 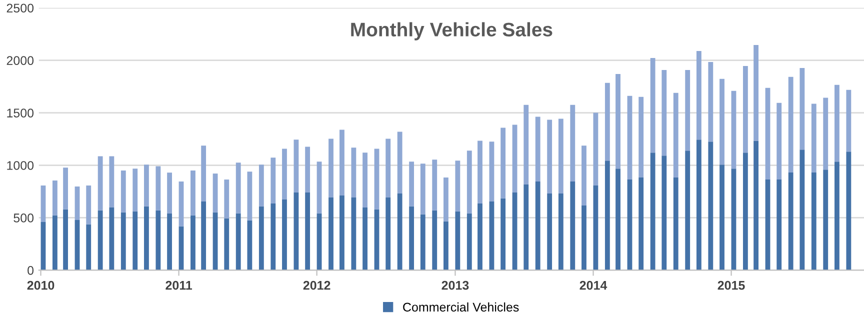 What do you see at coordinates (731, 285) in the screenshot?
I see `x-tick-label: 2015` at bounding box center [731, 285].